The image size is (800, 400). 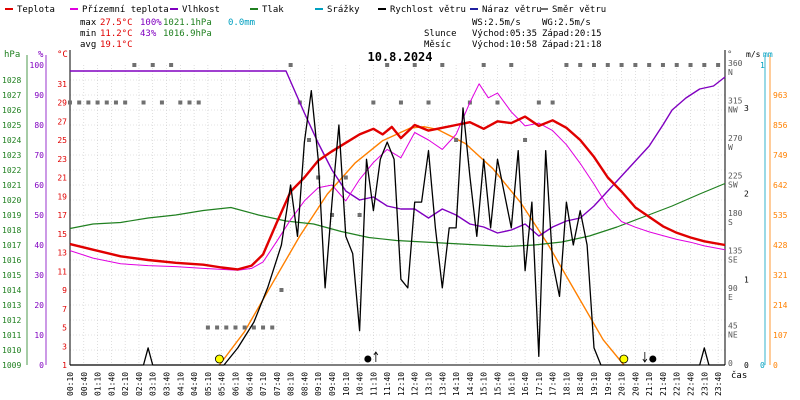 What do you see at coordinates (62, 271) in the screenshot?
I see `tick-label-degc: 11` at bounding box center [62, 271].